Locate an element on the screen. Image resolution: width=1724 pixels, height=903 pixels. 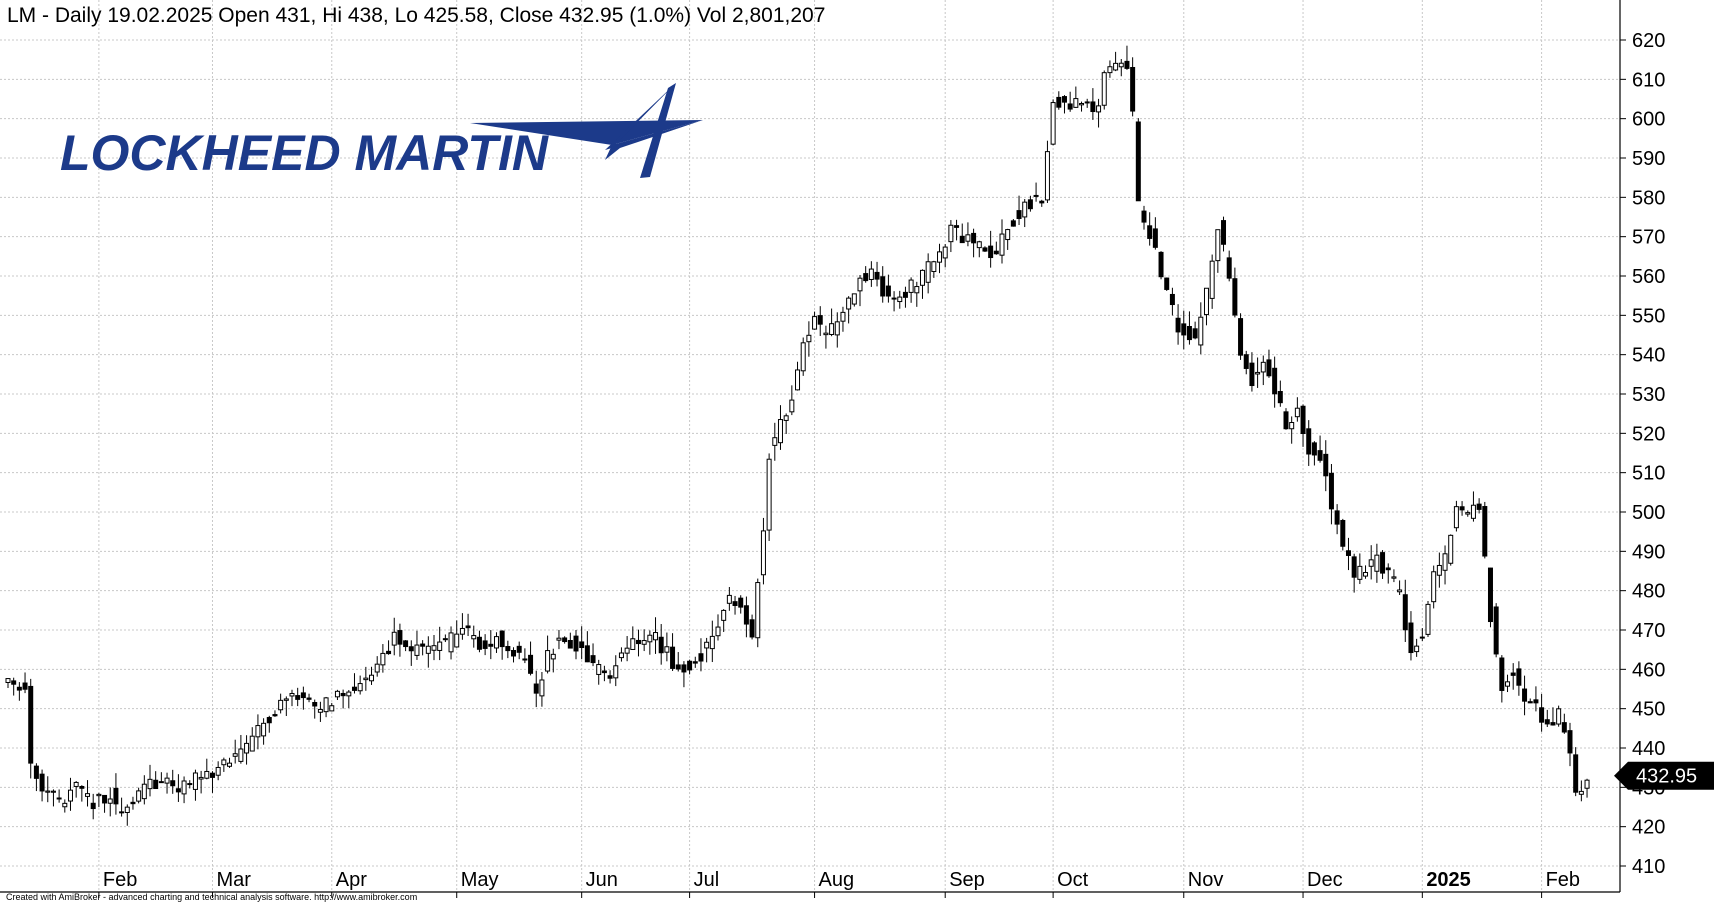
y-tick-label: 520 is located at coordinates (1648, 434).